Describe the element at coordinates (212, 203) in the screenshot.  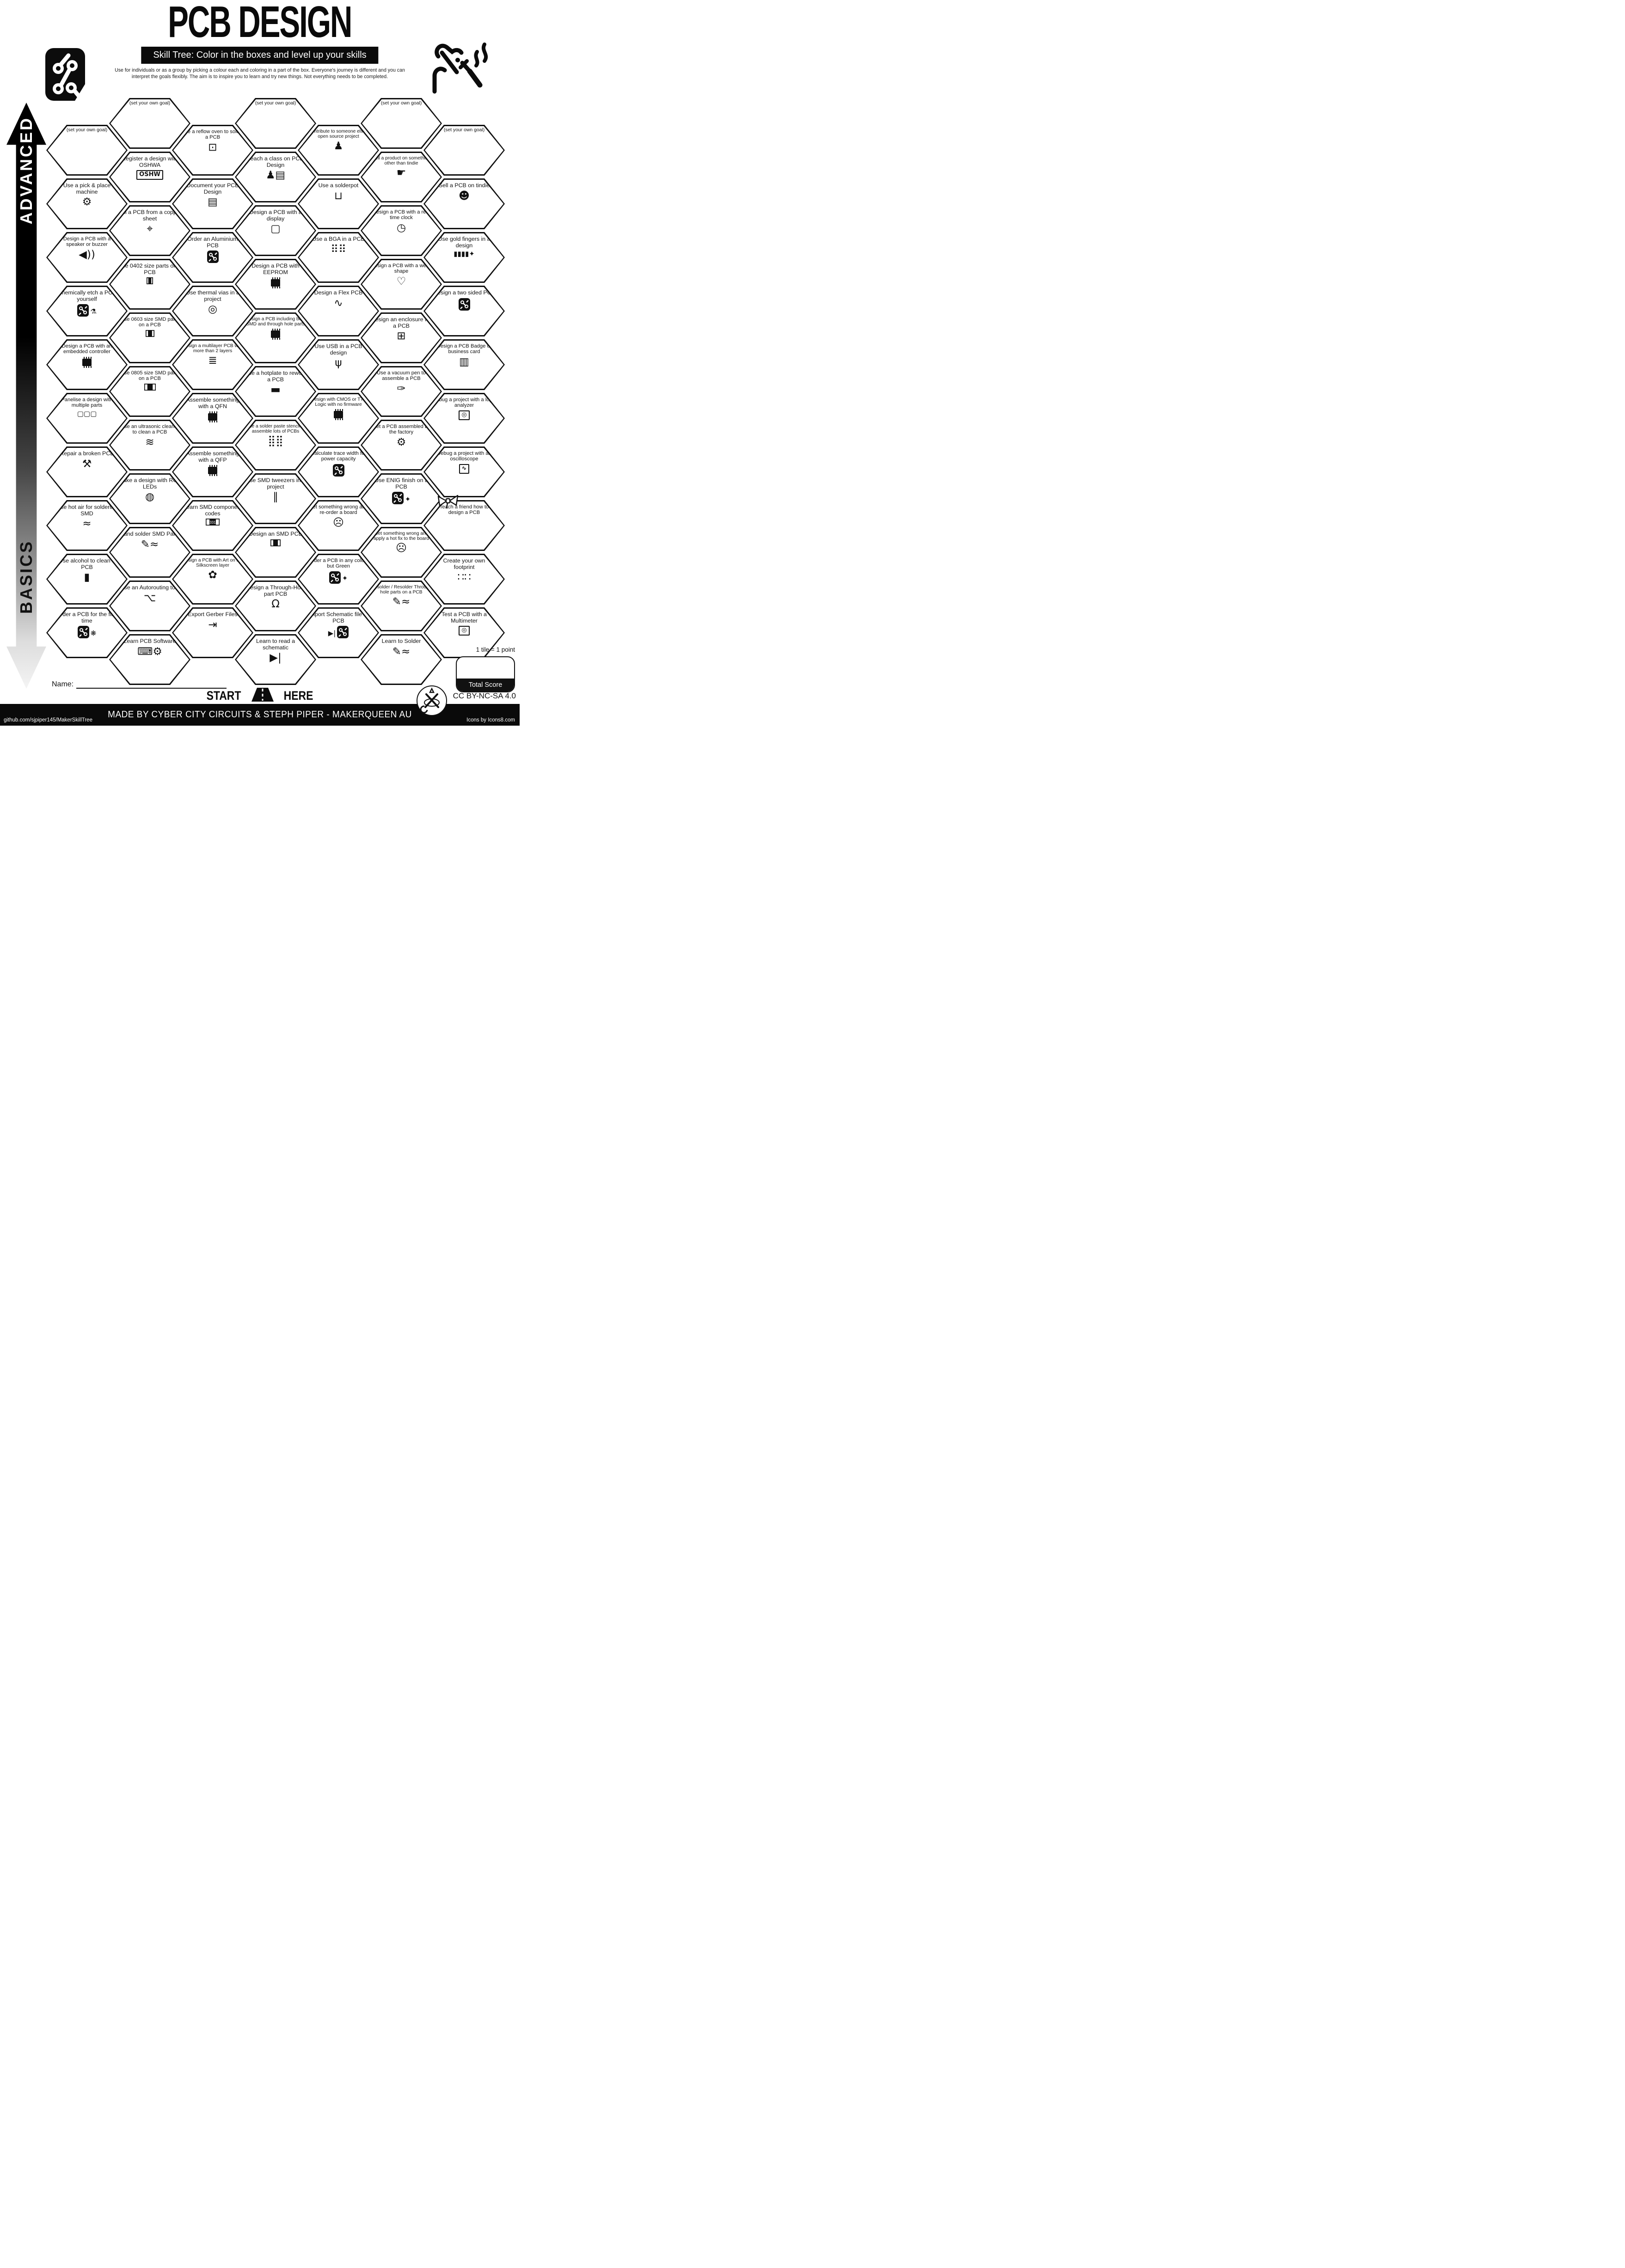
I see `hex-document-your-pcb-design: Document your PCB Design ▤` at that location.